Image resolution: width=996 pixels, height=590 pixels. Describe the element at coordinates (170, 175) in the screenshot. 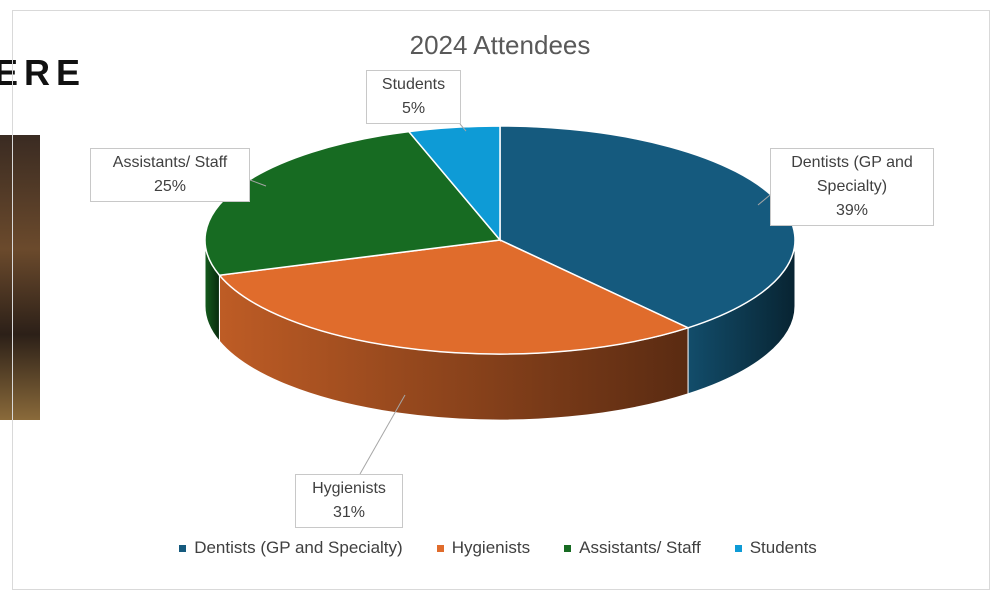

I see `data-label: Assistants/ Staff 25%` at that location.